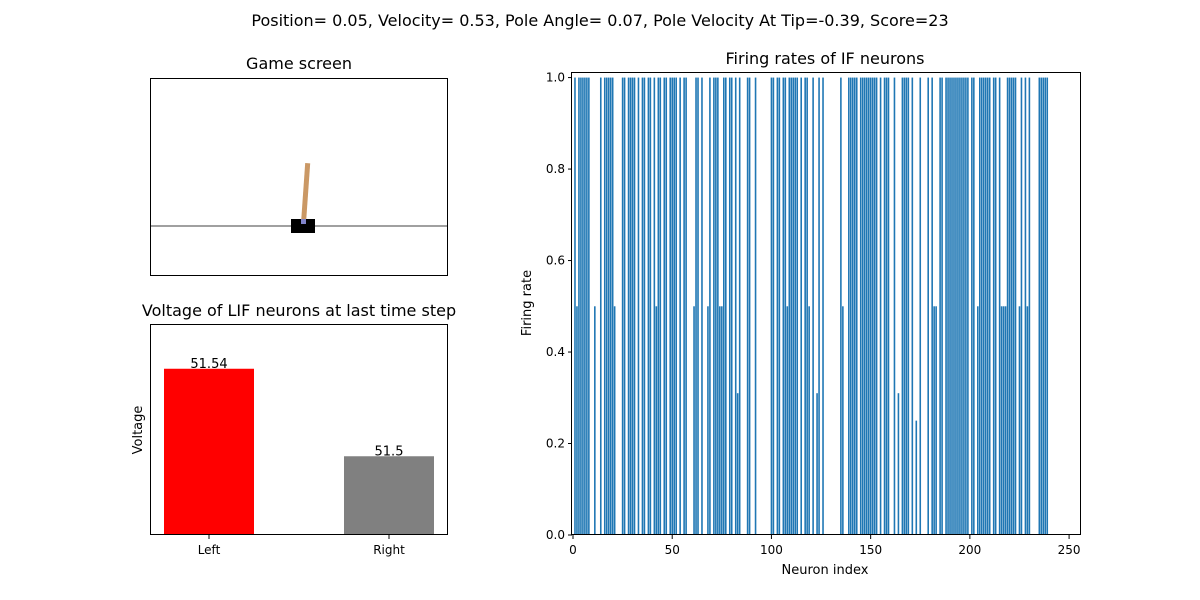  Describe the element at coordinates (1069, 550) in the screenshot. I see `x-tick-label: 250` at that location.